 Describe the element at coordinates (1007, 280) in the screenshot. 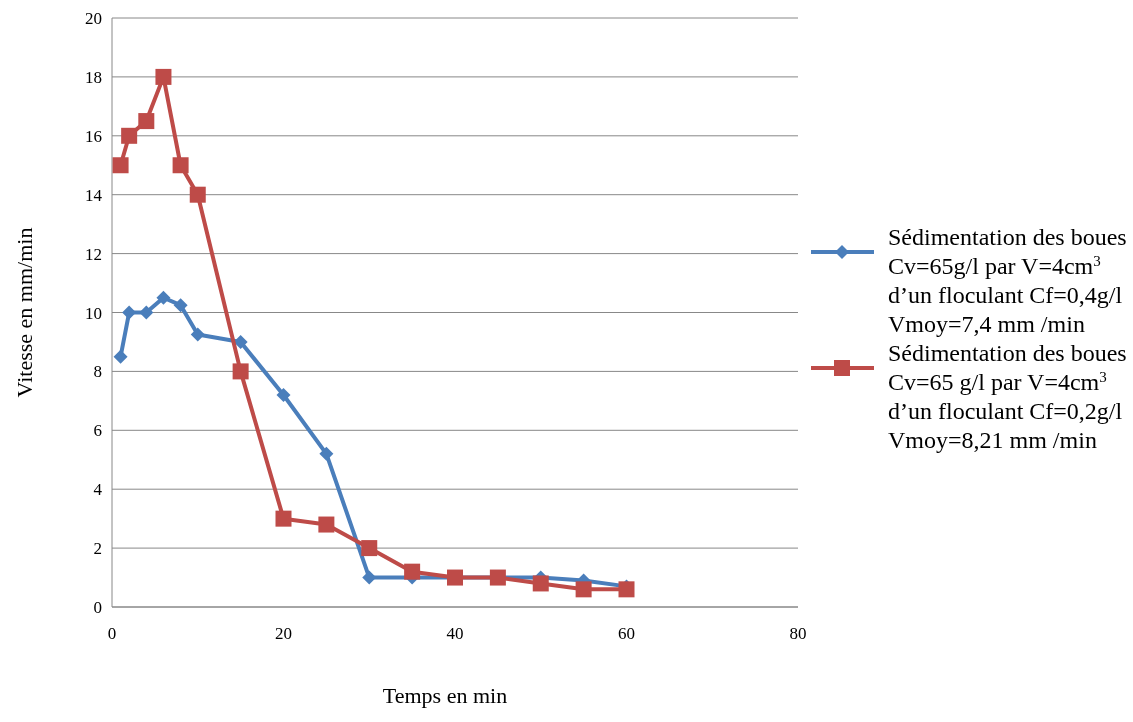

I see `legend-label: Sédimentation des boues Cv=65g/l par V=4cm$^{3}$ d’un floculant Cf=0,4g/l Vmoy=7,4 mm /min` at that location.